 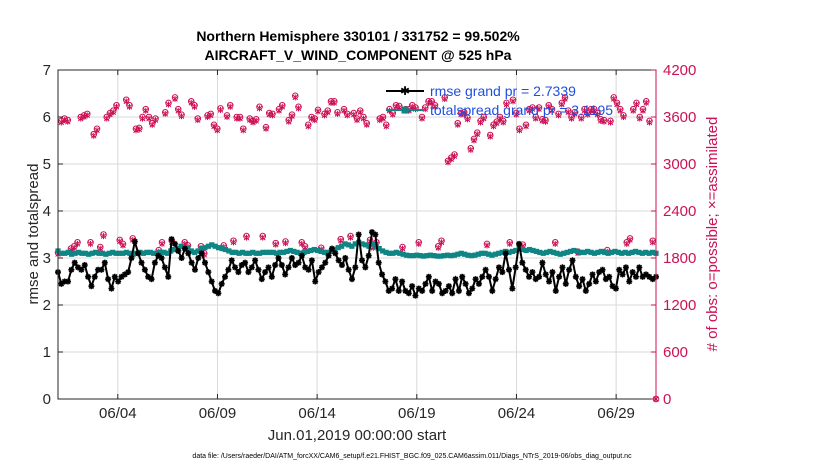 I want to click on y-tick-label-right: 4200, so click(x=679, y=70).